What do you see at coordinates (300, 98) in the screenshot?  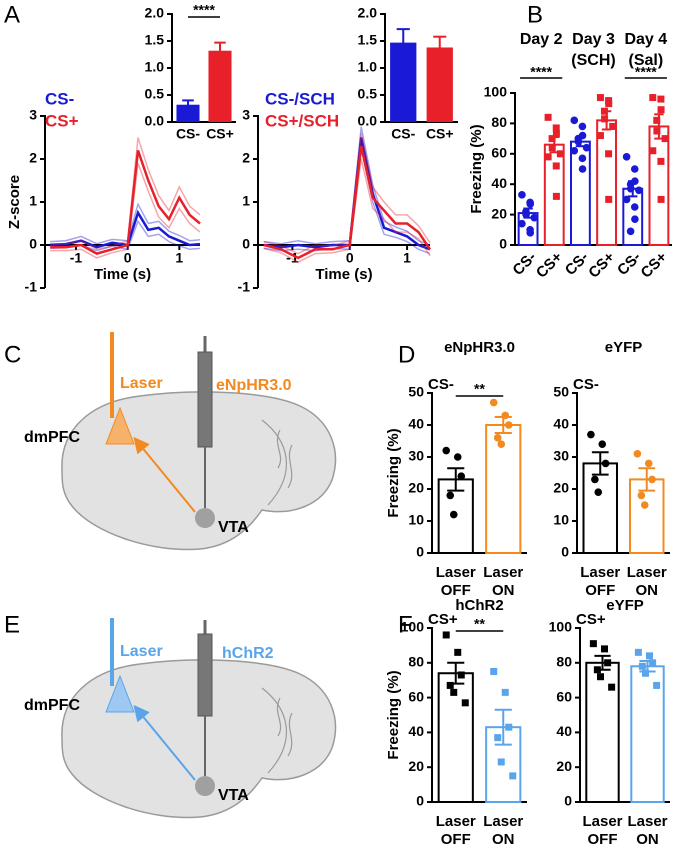 I see `legend-label: CS-/SCH` at bounding box center [300, 98].